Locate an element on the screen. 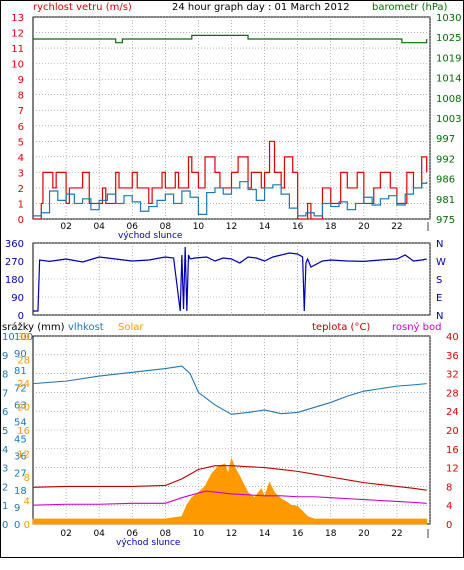  pressure-tick-label: 1008 is located at coordinates (448, 99).